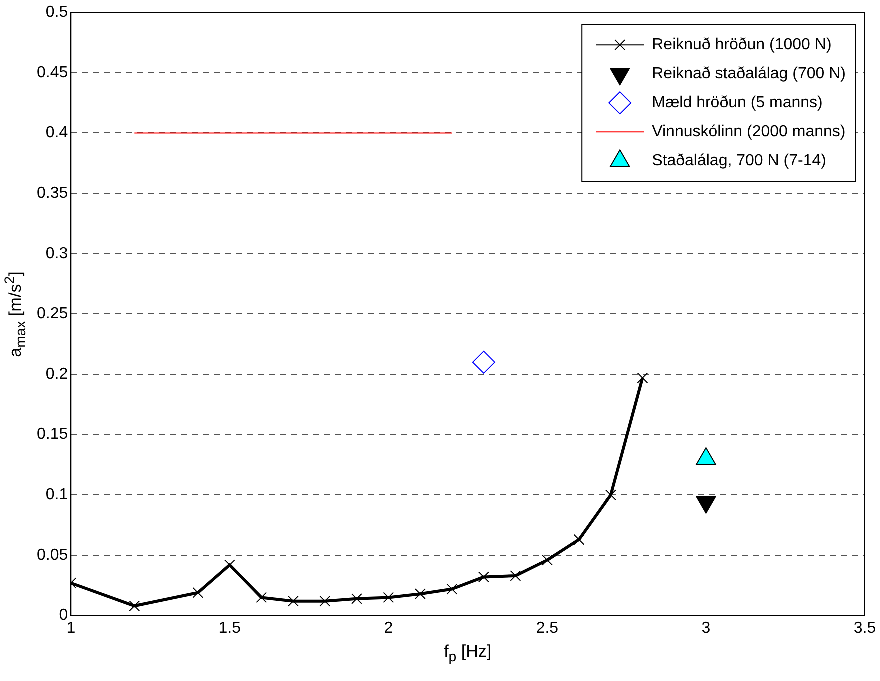  Describe the element at coordinates (739, 161) in the screenshot. I see `legend-label: Staðalálag, 700 N (7-14)` at that location.